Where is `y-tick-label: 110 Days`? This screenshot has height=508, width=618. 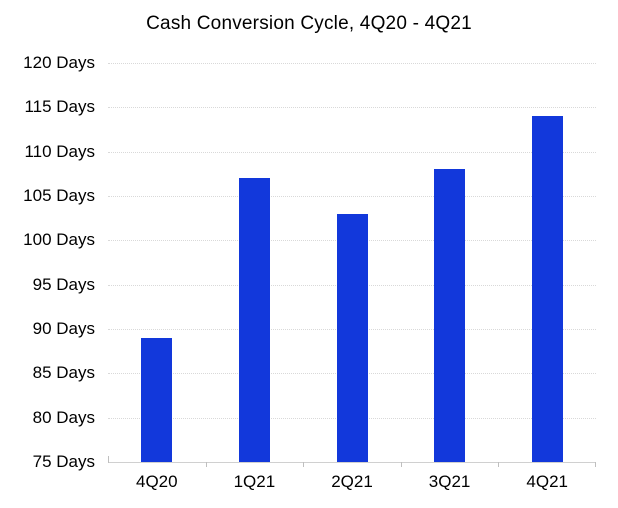
y-tick-label: 110 Days is located at coordinates (59, 151).